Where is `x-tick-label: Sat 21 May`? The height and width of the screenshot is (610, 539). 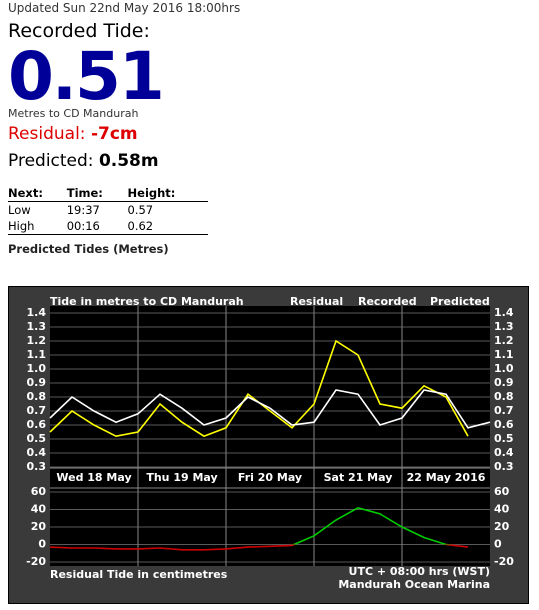 x-tick-label: Sat 21 May is located at coordinates (358, 477).